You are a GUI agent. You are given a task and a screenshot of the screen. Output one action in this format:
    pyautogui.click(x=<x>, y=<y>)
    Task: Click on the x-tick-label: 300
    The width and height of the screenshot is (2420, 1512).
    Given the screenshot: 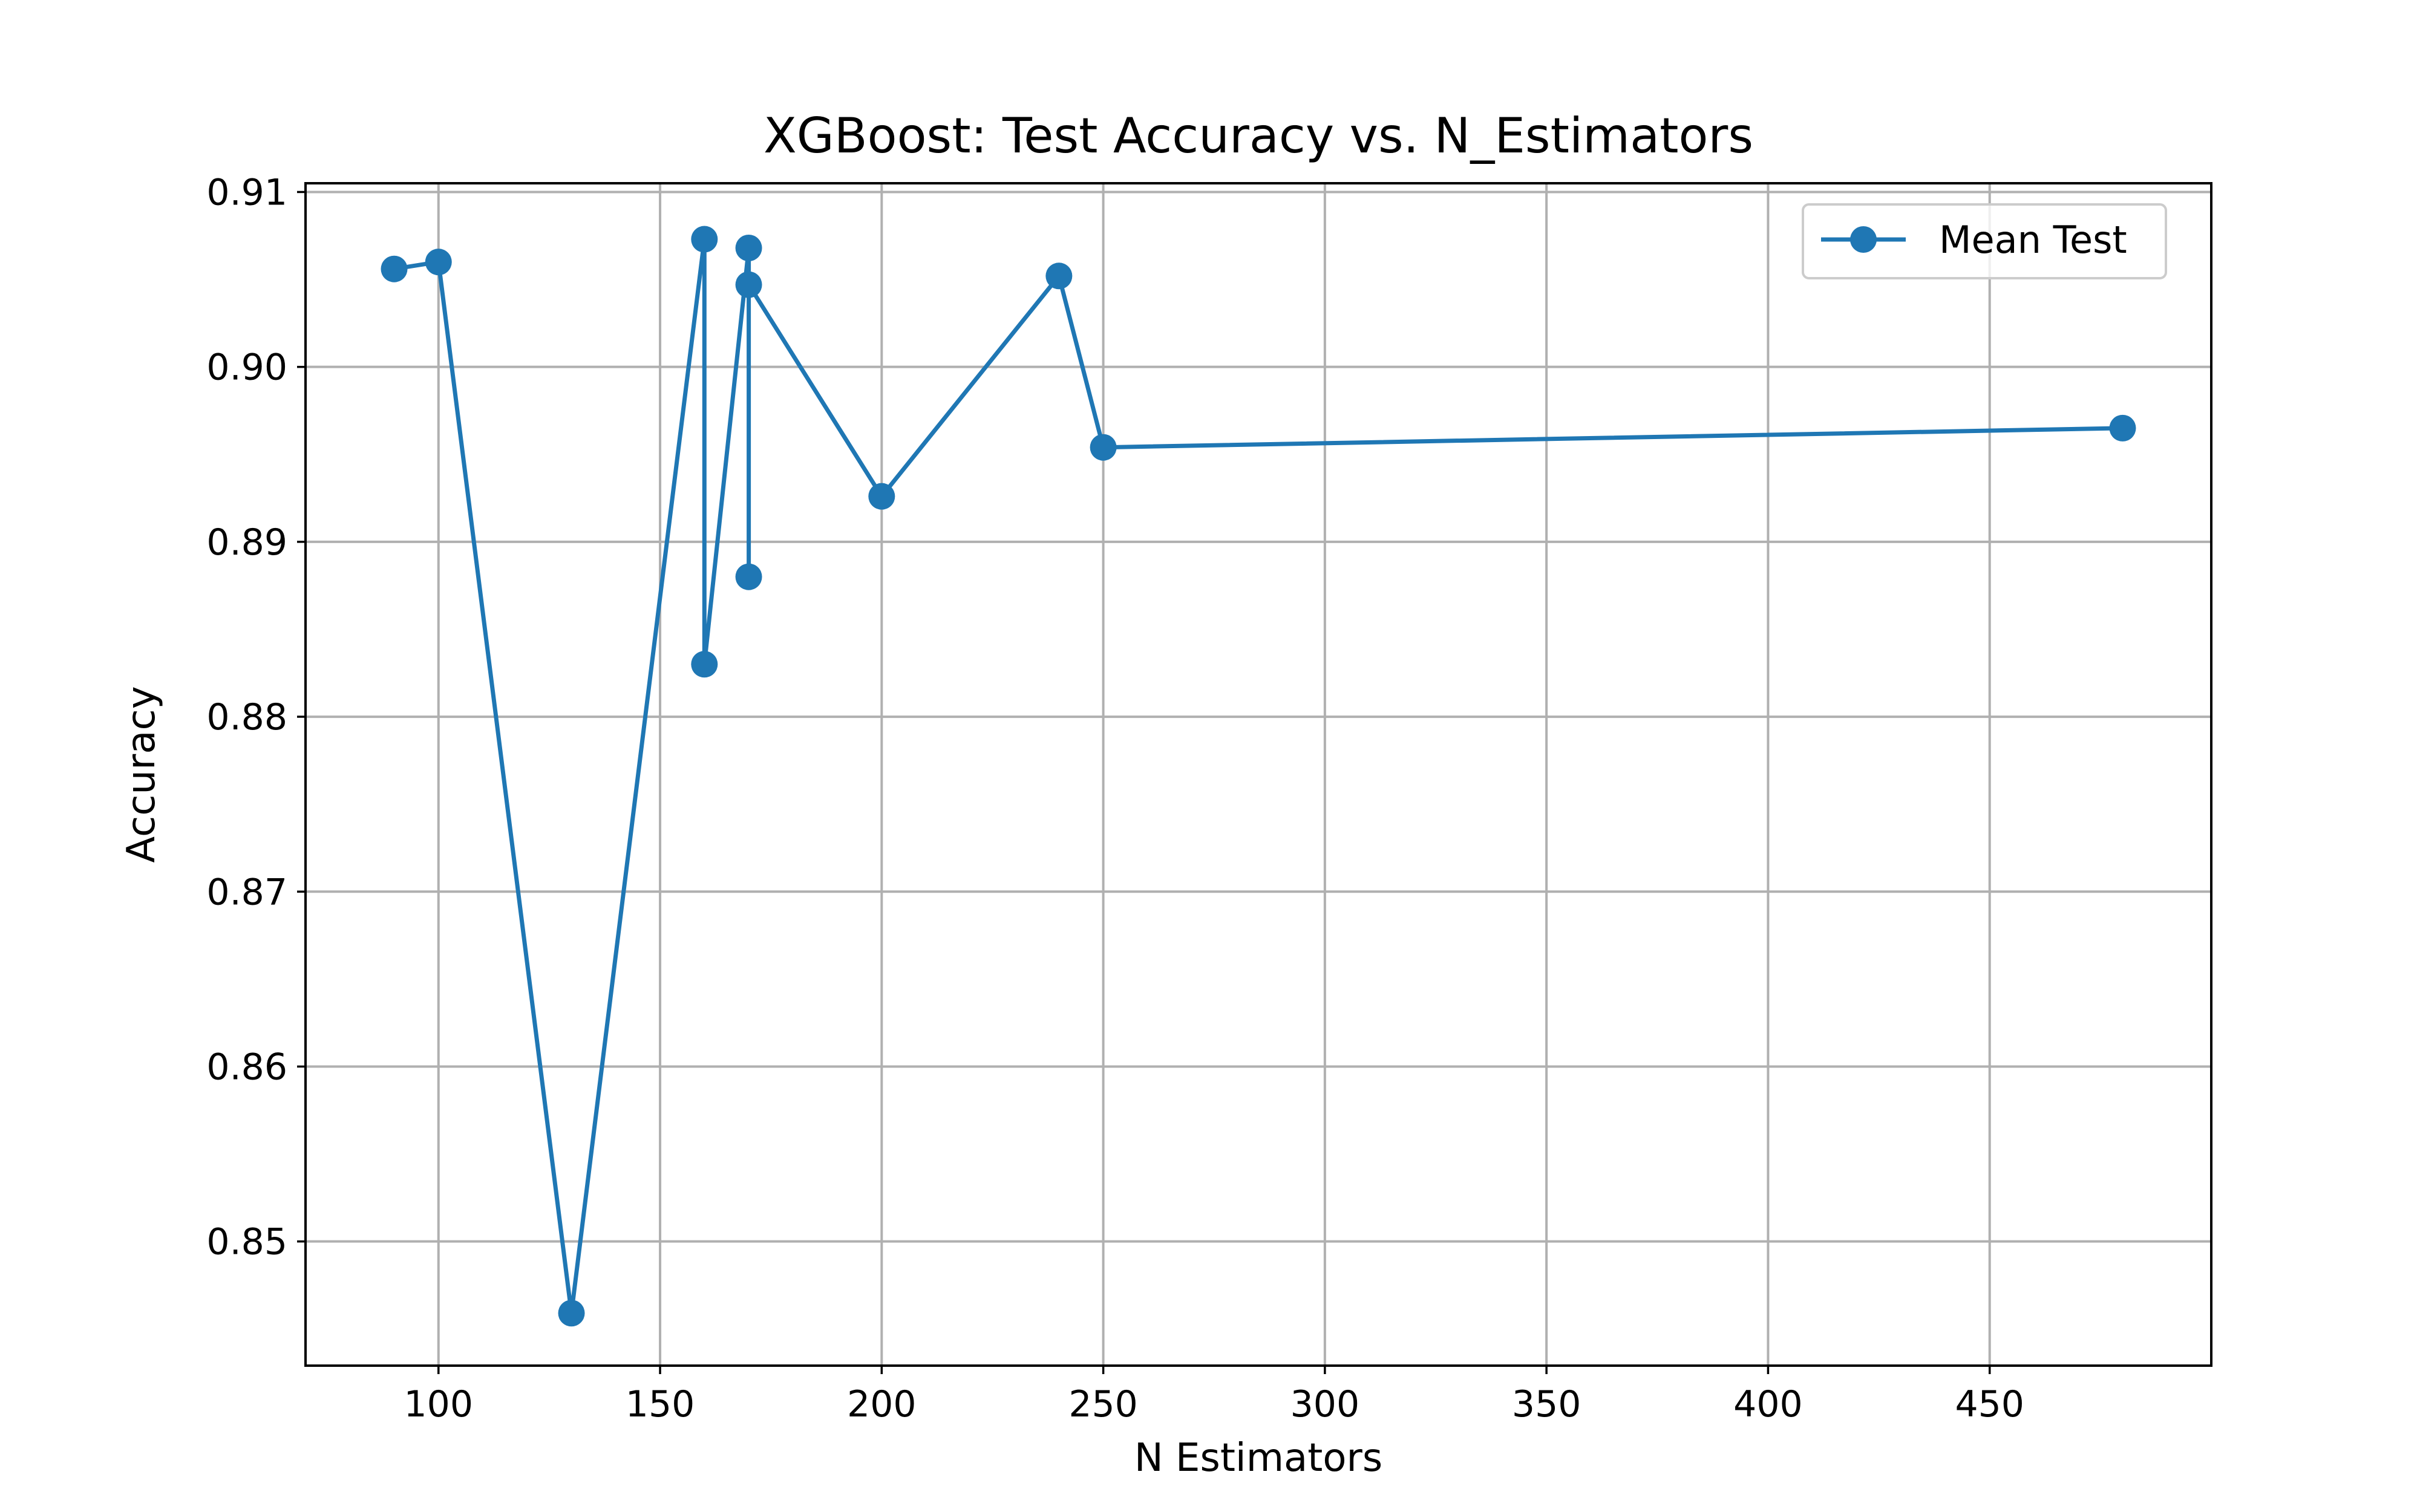 What is the action you would take?
    pyautogui.click(x=1325, y=1404)
    